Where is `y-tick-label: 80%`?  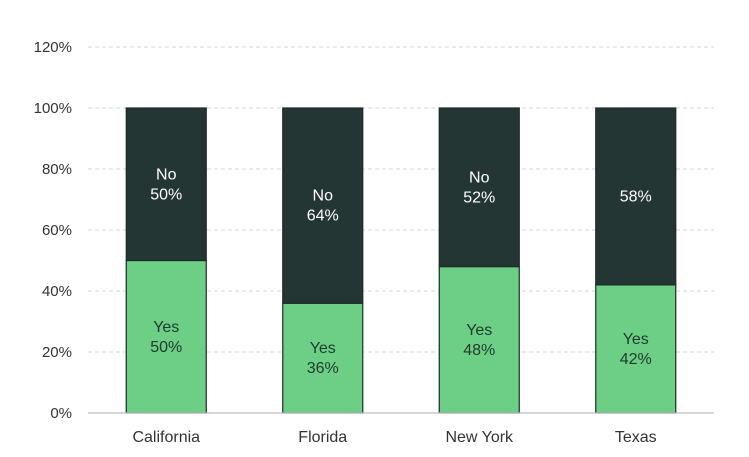 y-tick-label: 80% is located at coordinates (57, 169).